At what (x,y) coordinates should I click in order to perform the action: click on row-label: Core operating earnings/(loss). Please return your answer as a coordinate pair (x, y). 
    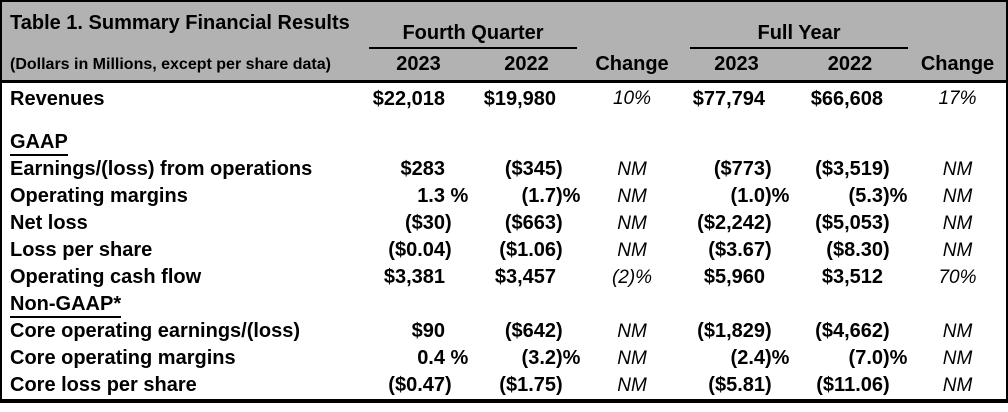
    Looking at the image, I should click on (184, 331).